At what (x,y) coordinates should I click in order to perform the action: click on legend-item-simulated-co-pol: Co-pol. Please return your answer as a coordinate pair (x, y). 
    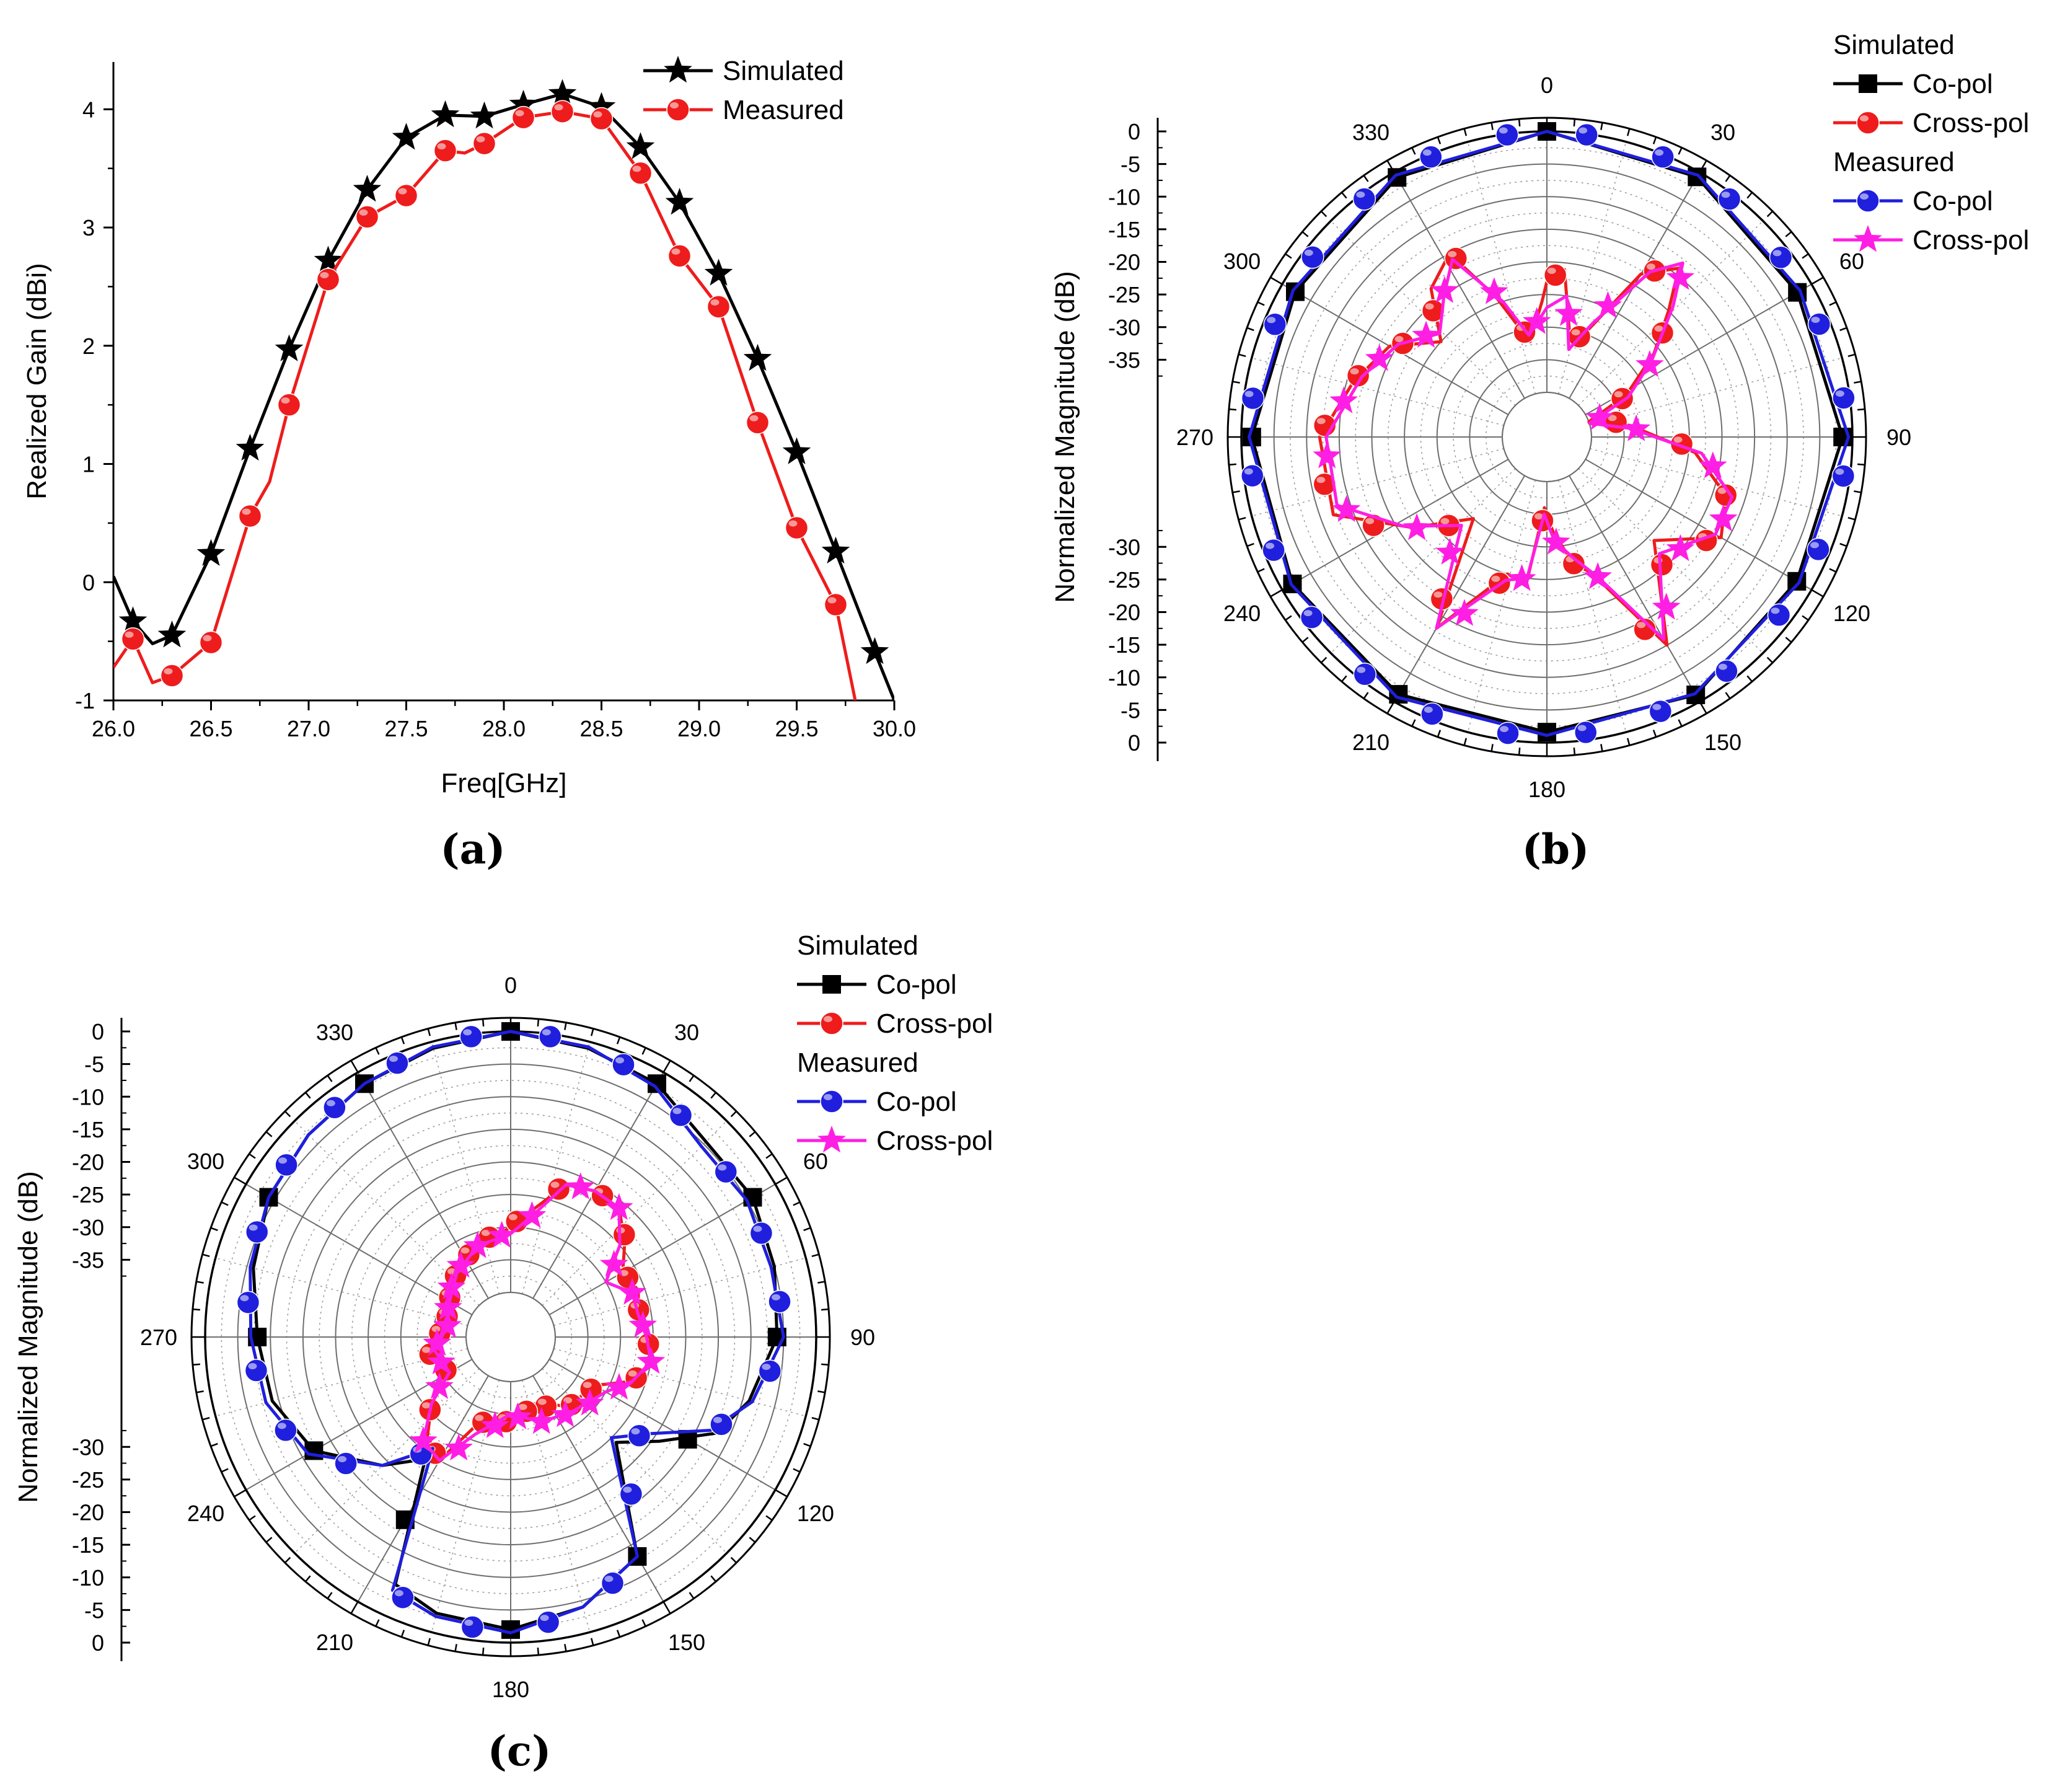
    Looking at the image, I should click on (1913, 84).